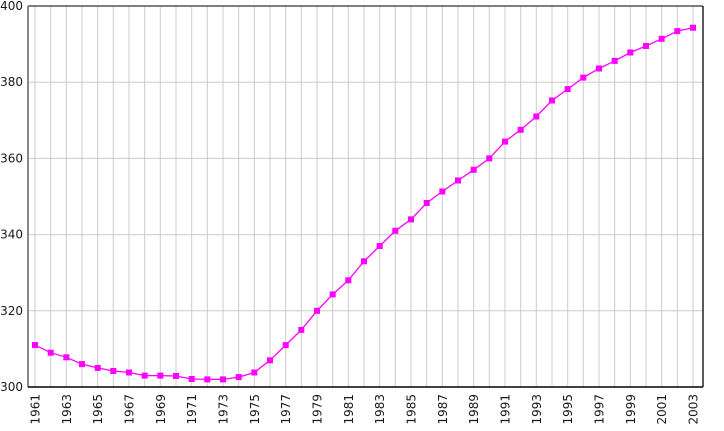  I want to click on x-tick-label: 1997, so click(600, 409).